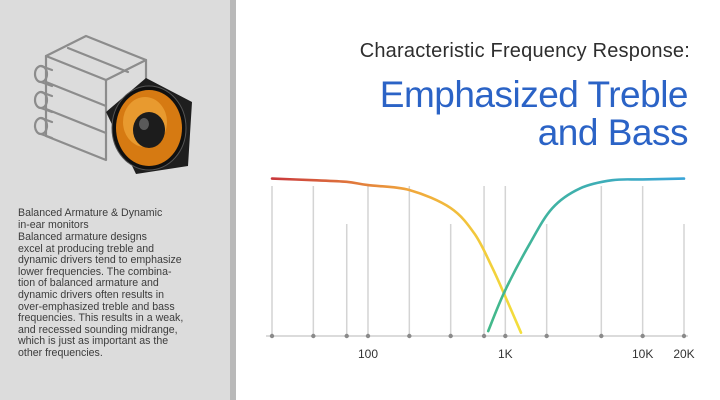  What do you see at coordinates (613, 132) in the screenshot?
I see `chart-title-line-2: and Bass` at bounding box center [613, 132].